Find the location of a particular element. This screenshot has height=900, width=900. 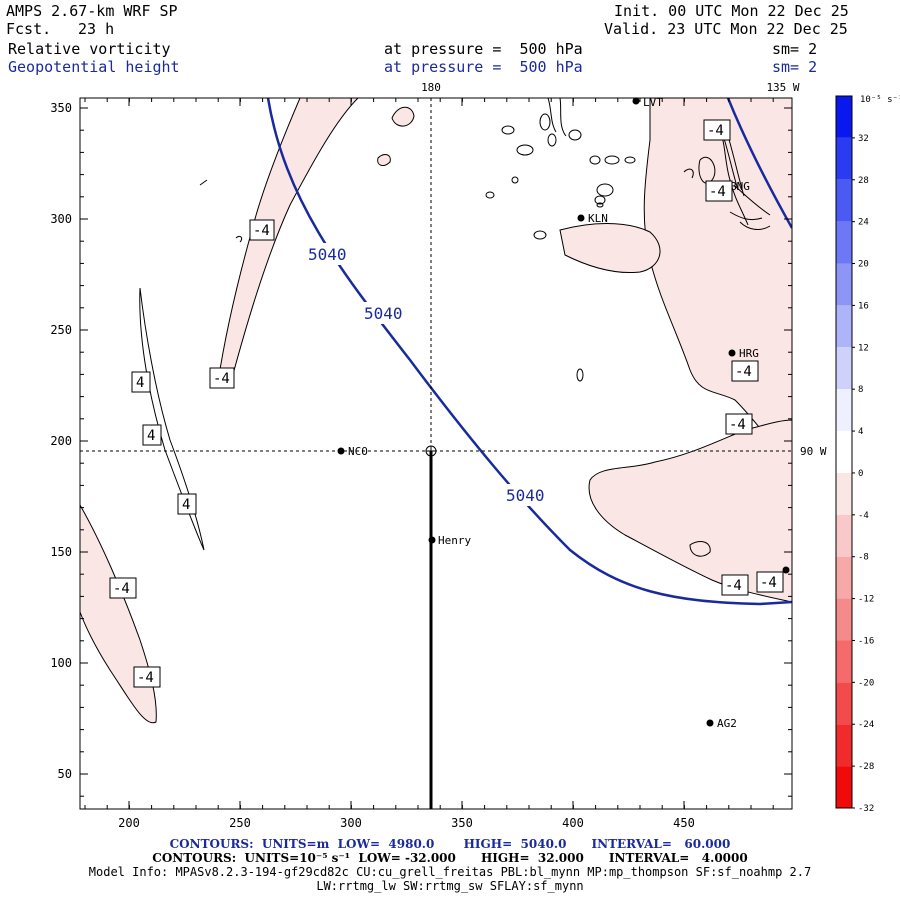

lon-label-135w: 135 W is located at coordinates (782, 87).